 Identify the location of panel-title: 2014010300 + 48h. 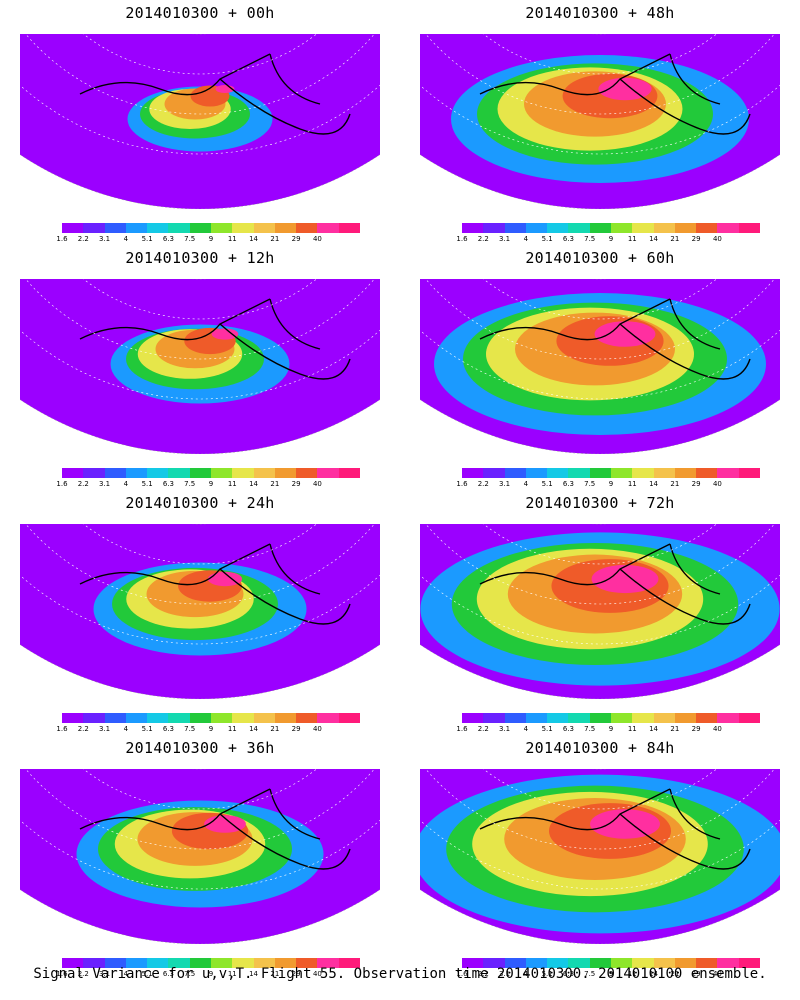
(600, 13).